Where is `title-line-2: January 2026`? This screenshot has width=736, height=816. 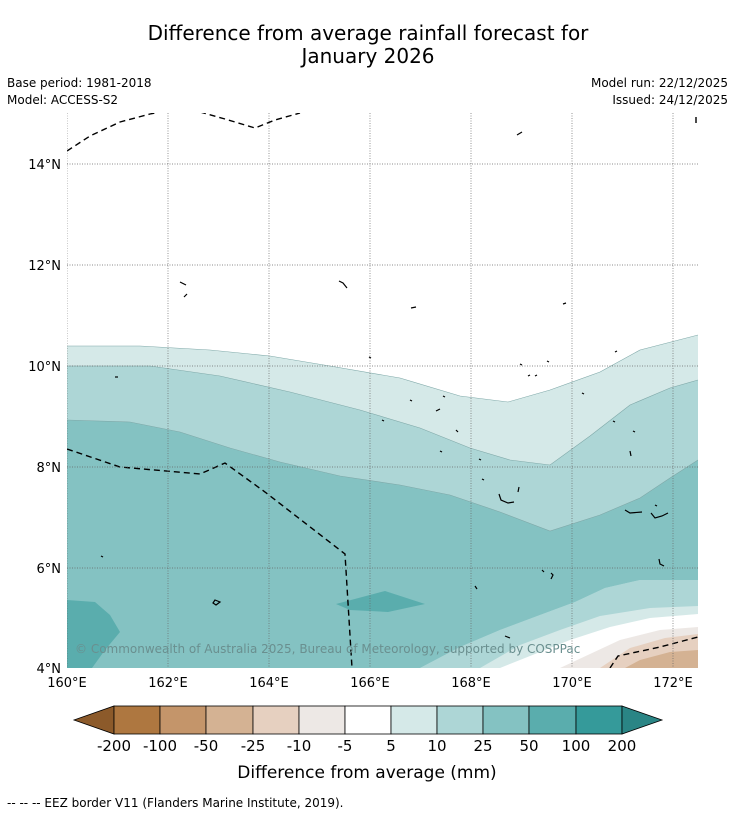 title-line-2: January 2026 is located at coordinates (368, 56).